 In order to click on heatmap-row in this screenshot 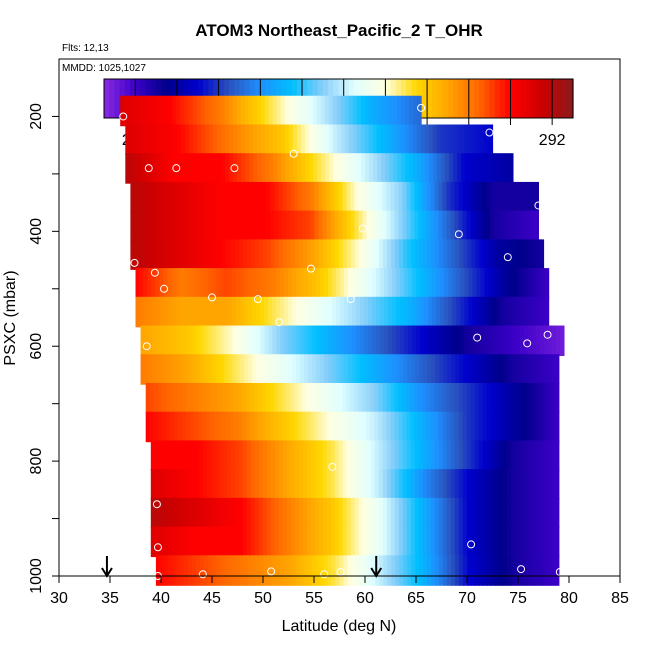, I will do `click(355, 513)`.